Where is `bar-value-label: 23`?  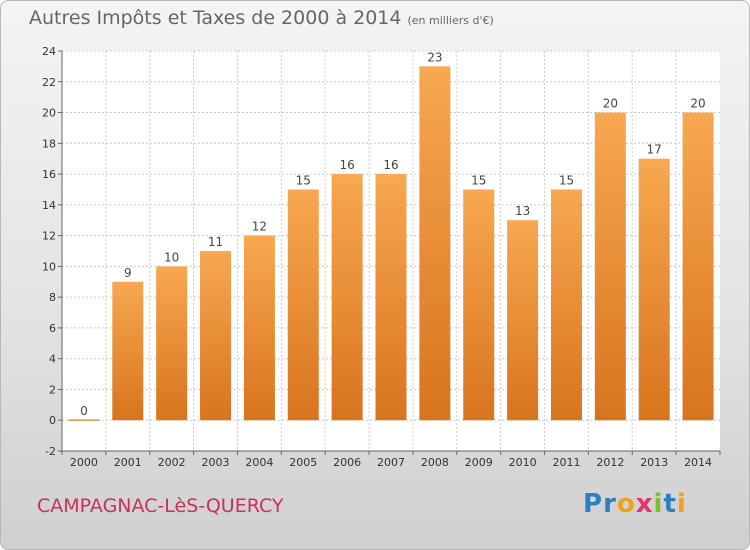 bar-value-label: 23 is located at coordinates (434, 57).